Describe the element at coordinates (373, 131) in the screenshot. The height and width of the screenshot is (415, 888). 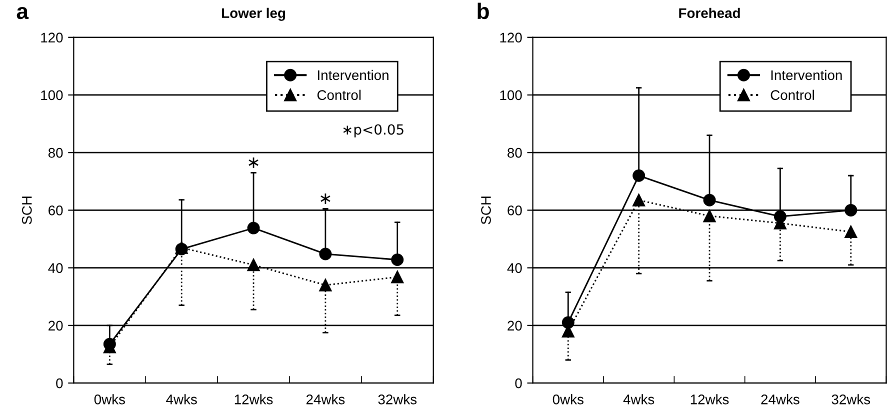
I see `annotation: ∗p<0.05` at that location.